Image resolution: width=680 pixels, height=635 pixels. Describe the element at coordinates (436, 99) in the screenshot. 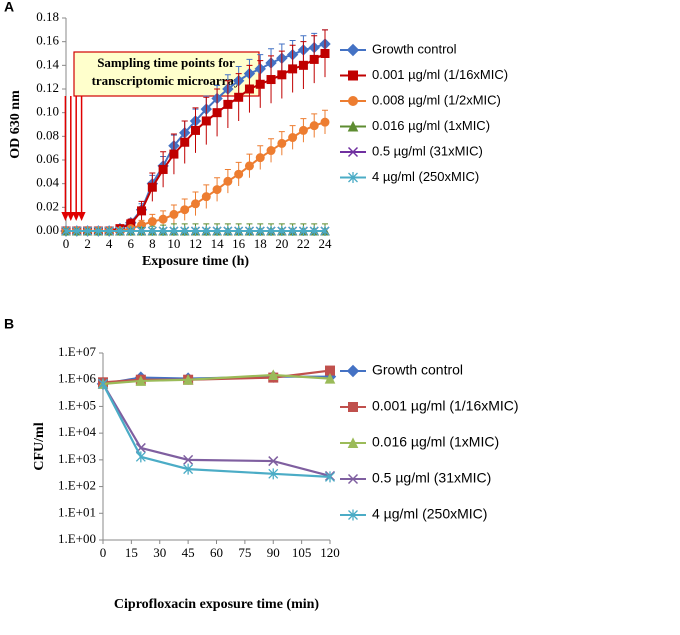

I see `legend-label: 0.008 µg/ml (1/2xMIC)` at that location.